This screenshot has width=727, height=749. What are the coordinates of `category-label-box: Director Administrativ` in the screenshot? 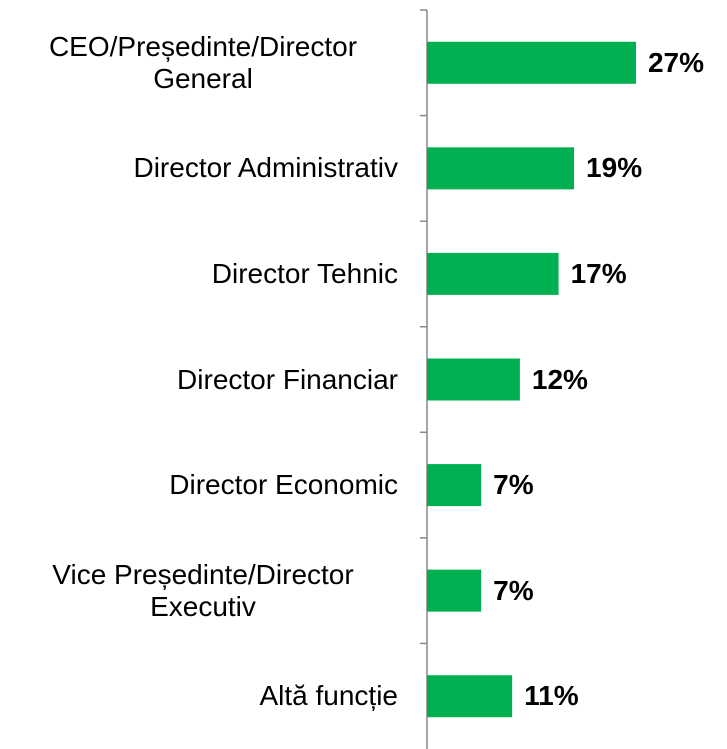 It's located at (199, 168).